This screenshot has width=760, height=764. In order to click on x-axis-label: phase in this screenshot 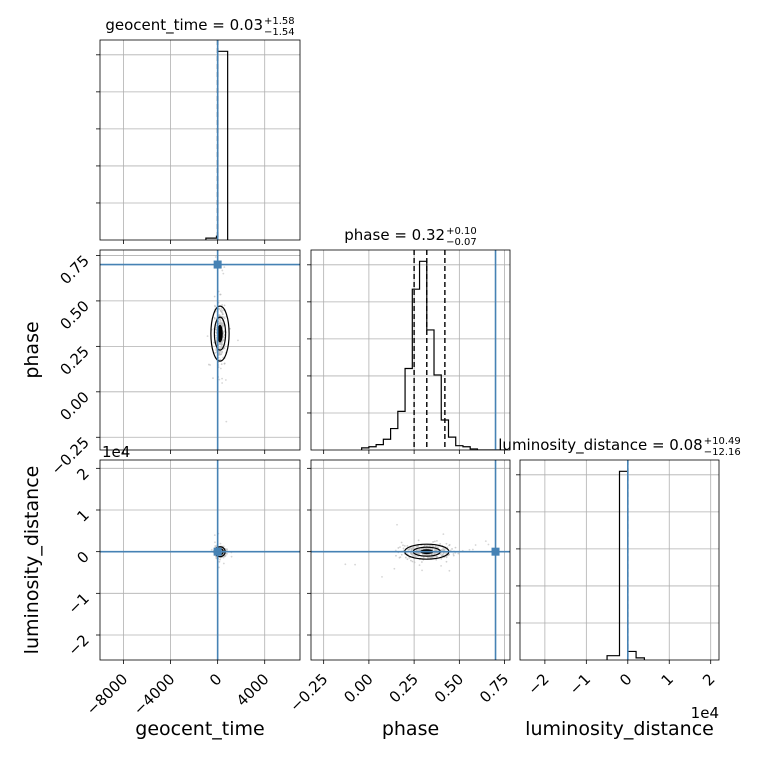, I will do `click(410, 729)`.